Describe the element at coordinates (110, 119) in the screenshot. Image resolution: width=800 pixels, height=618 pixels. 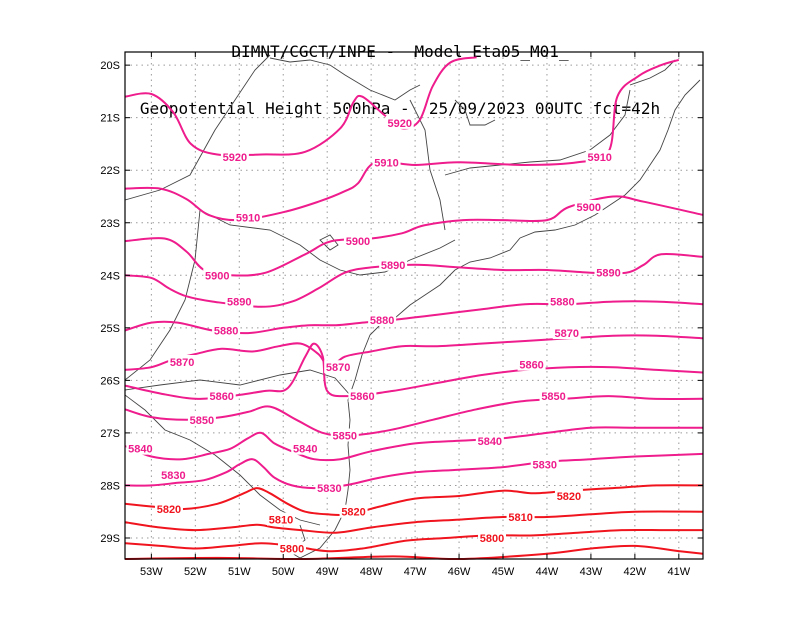
I see `lat-tick-label: 21S` at that location.